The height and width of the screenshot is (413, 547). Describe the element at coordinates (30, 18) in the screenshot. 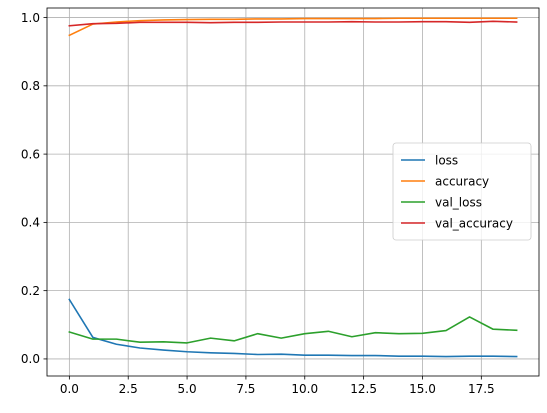

I see `y-tick-label: 1.0` at that location.